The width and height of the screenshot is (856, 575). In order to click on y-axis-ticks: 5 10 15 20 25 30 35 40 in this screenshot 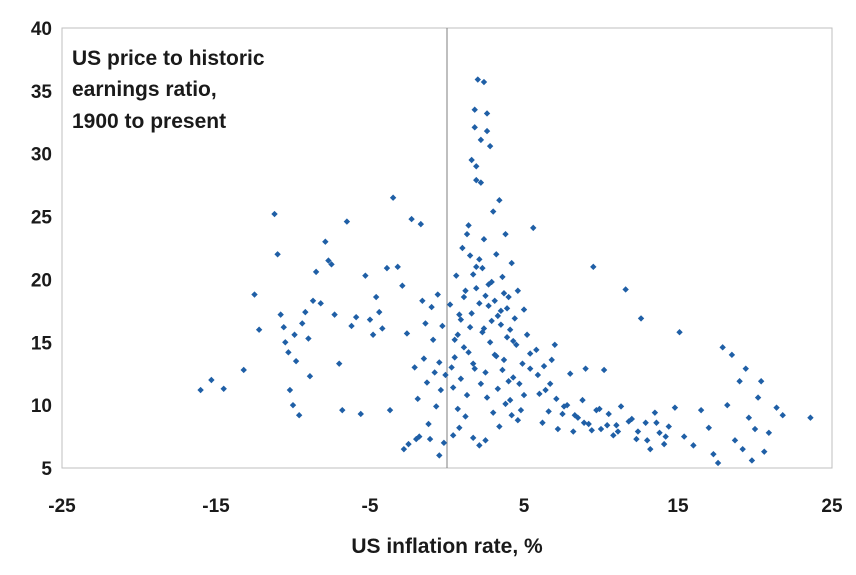, I will do `click(42, 249)`.